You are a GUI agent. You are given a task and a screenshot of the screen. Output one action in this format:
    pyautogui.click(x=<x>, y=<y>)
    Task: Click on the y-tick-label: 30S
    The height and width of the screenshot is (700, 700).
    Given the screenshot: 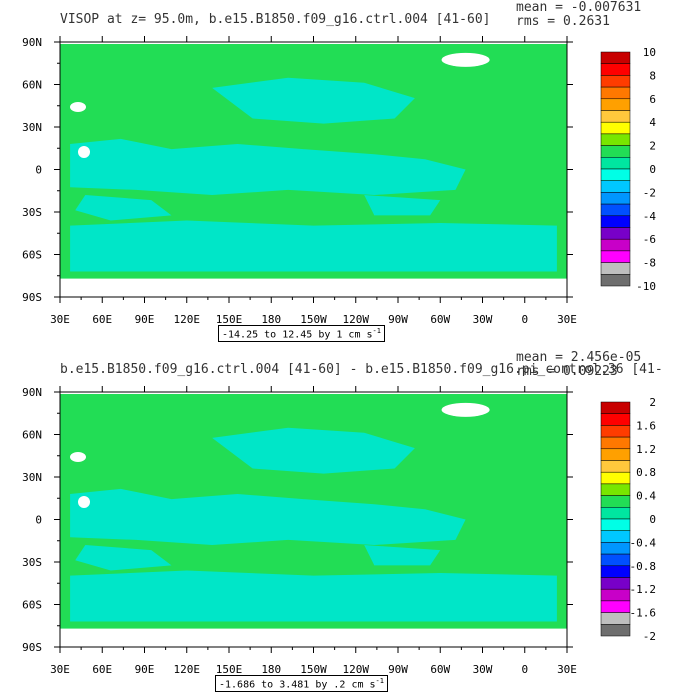 What is the action you would take?
    pyautogui.click(x=32, y=562)
    